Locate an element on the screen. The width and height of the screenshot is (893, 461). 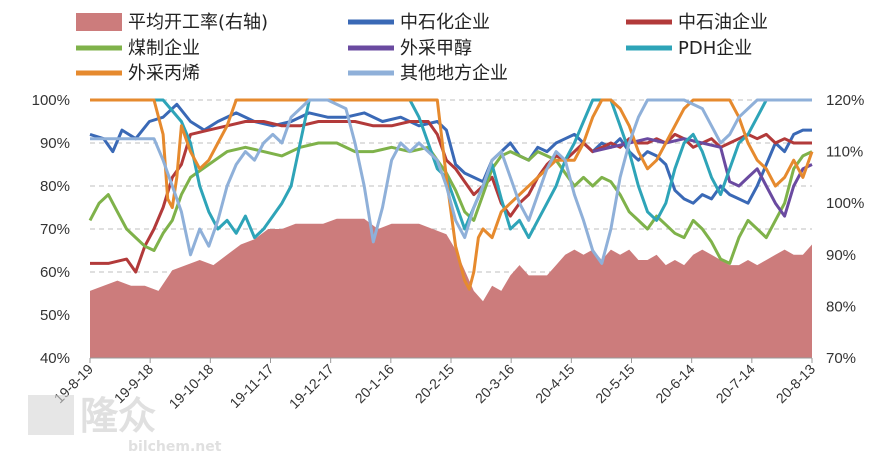
legend-label: 煤制企业 is located at coordinates (164, 48).